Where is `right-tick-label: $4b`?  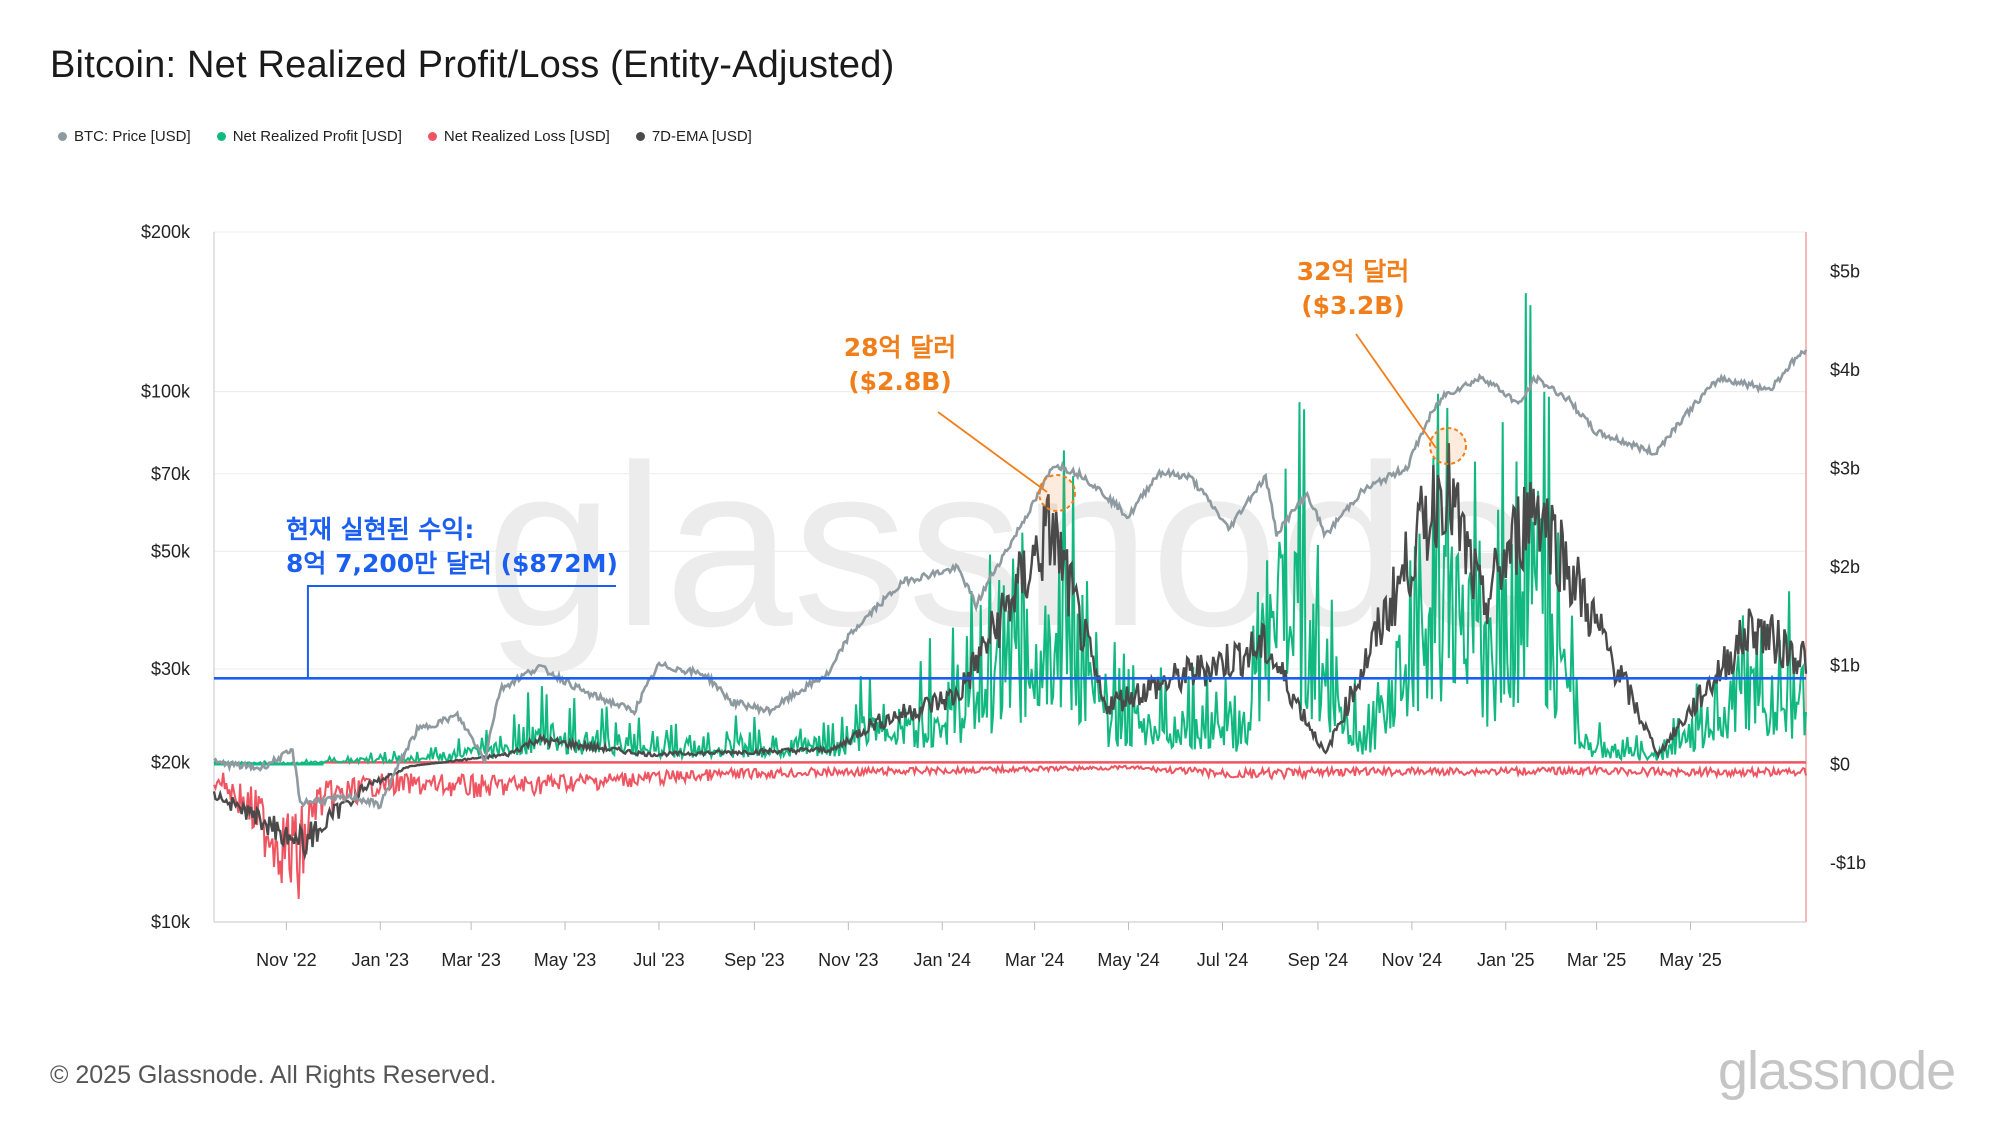
right-tick-label: $4b is located at coordinates (1845, 370).